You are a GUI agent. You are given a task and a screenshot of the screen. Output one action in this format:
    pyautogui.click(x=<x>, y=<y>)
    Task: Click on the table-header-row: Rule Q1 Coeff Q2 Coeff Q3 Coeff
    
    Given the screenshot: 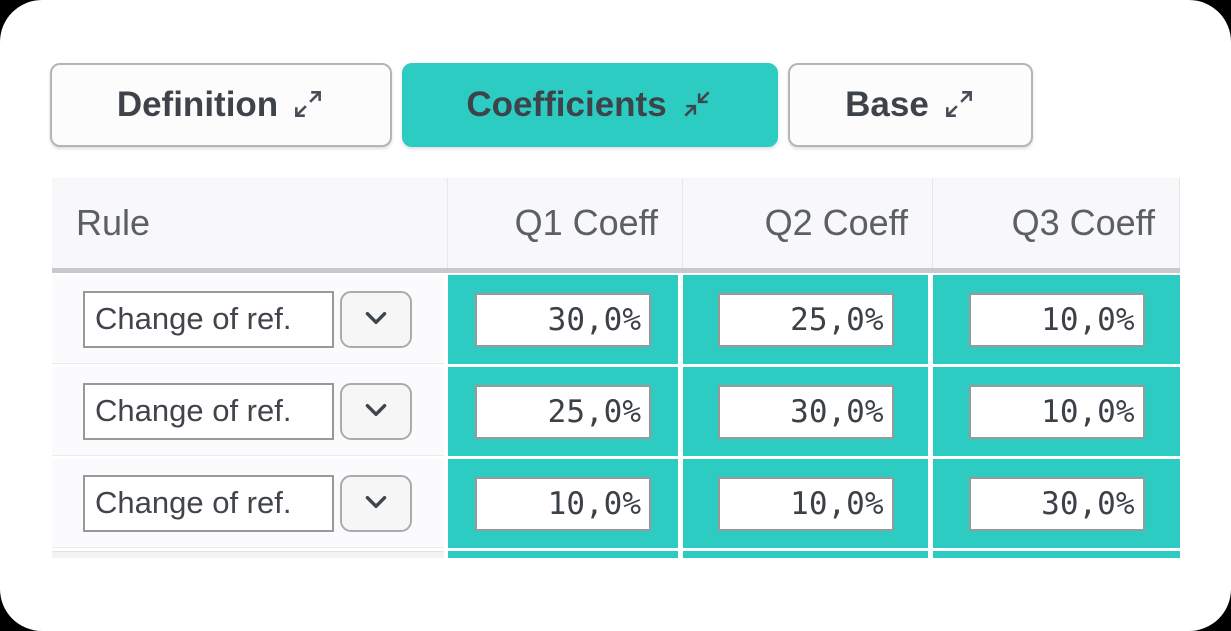 What is the action you would take?
    pyautogui.click(x=616, y=223)
    